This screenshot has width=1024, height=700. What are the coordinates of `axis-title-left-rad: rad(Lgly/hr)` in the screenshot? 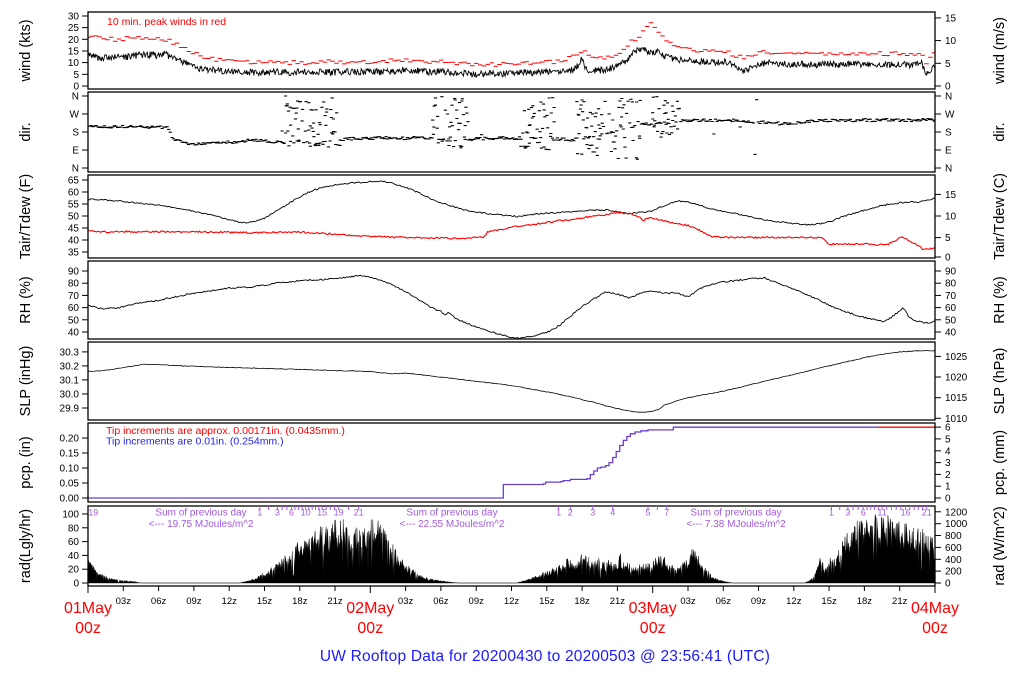 It's located at (26, 546).